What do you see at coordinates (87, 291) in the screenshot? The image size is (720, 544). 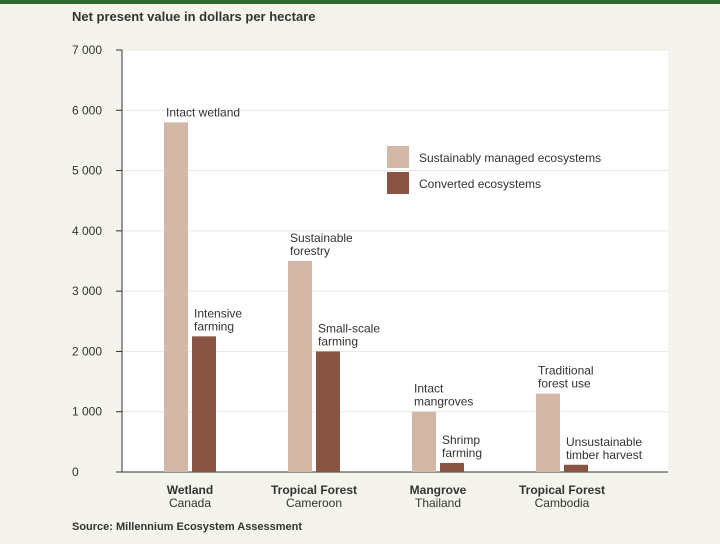 I see `y-tick-label: 3 000` at bounding box center [87, 291].